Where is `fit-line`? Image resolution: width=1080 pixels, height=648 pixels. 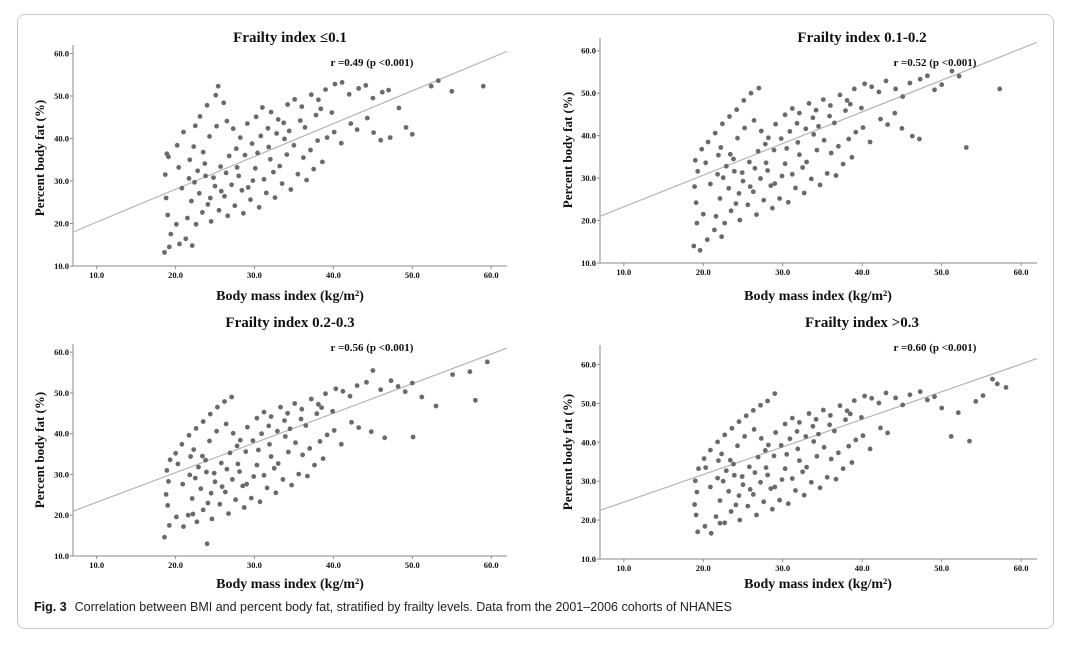 fit-line is located at coordinates (290, 141).